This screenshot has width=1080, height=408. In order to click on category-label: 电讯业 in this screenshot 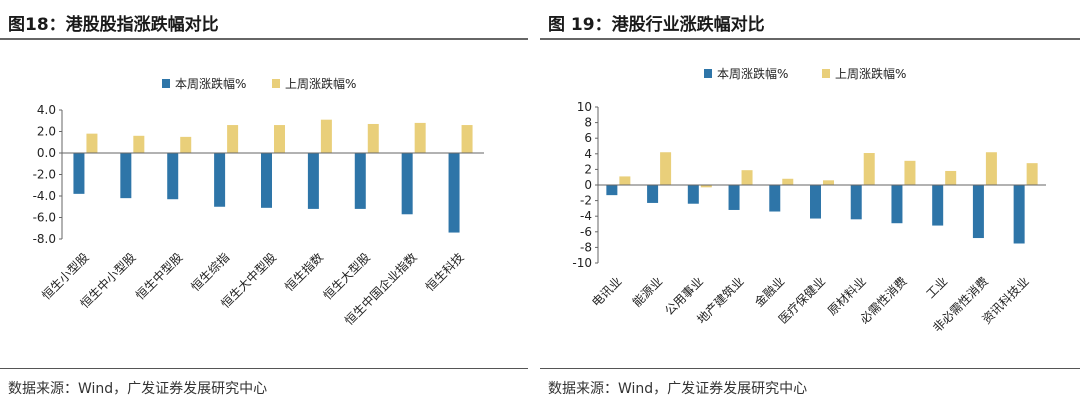, I will do `click(606, 291)`.